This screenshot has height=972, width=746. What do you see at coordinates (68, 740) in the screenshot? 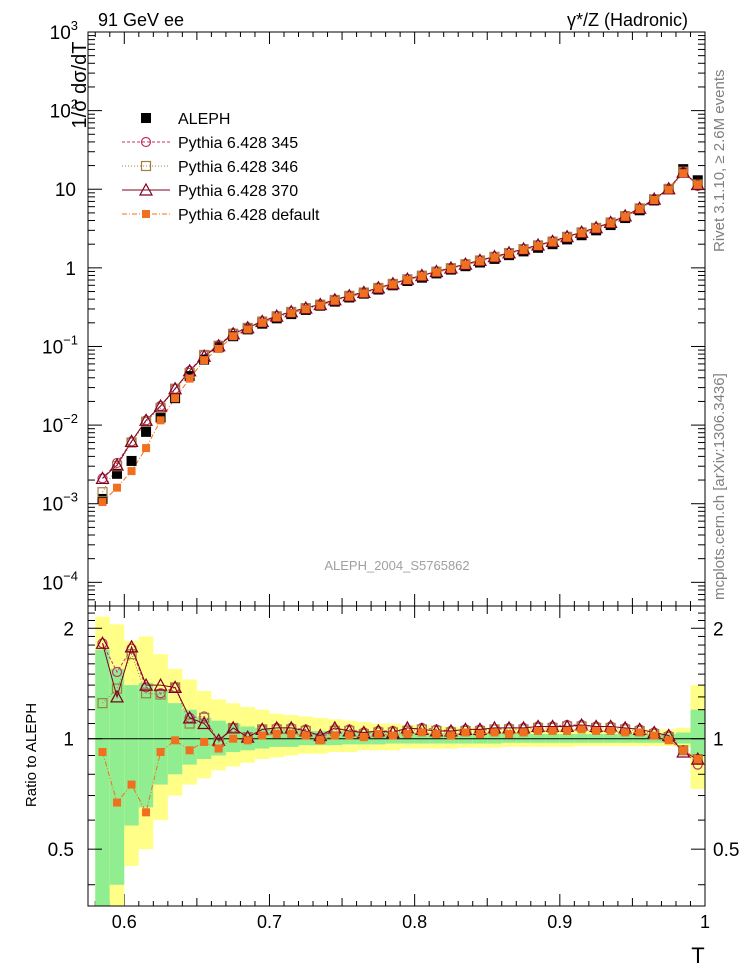
I see `ratio-y-tick-label: 1` at bounding box center [68, 740].